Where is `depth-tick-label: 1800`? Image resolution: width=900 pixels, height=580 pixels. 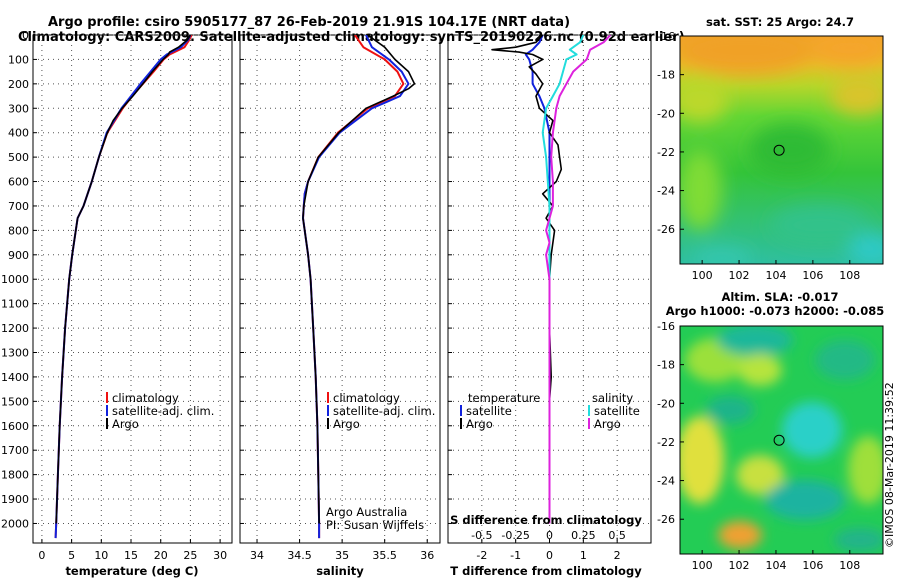 depth-tick-label: 1800 is located at coordinates (15, 475).